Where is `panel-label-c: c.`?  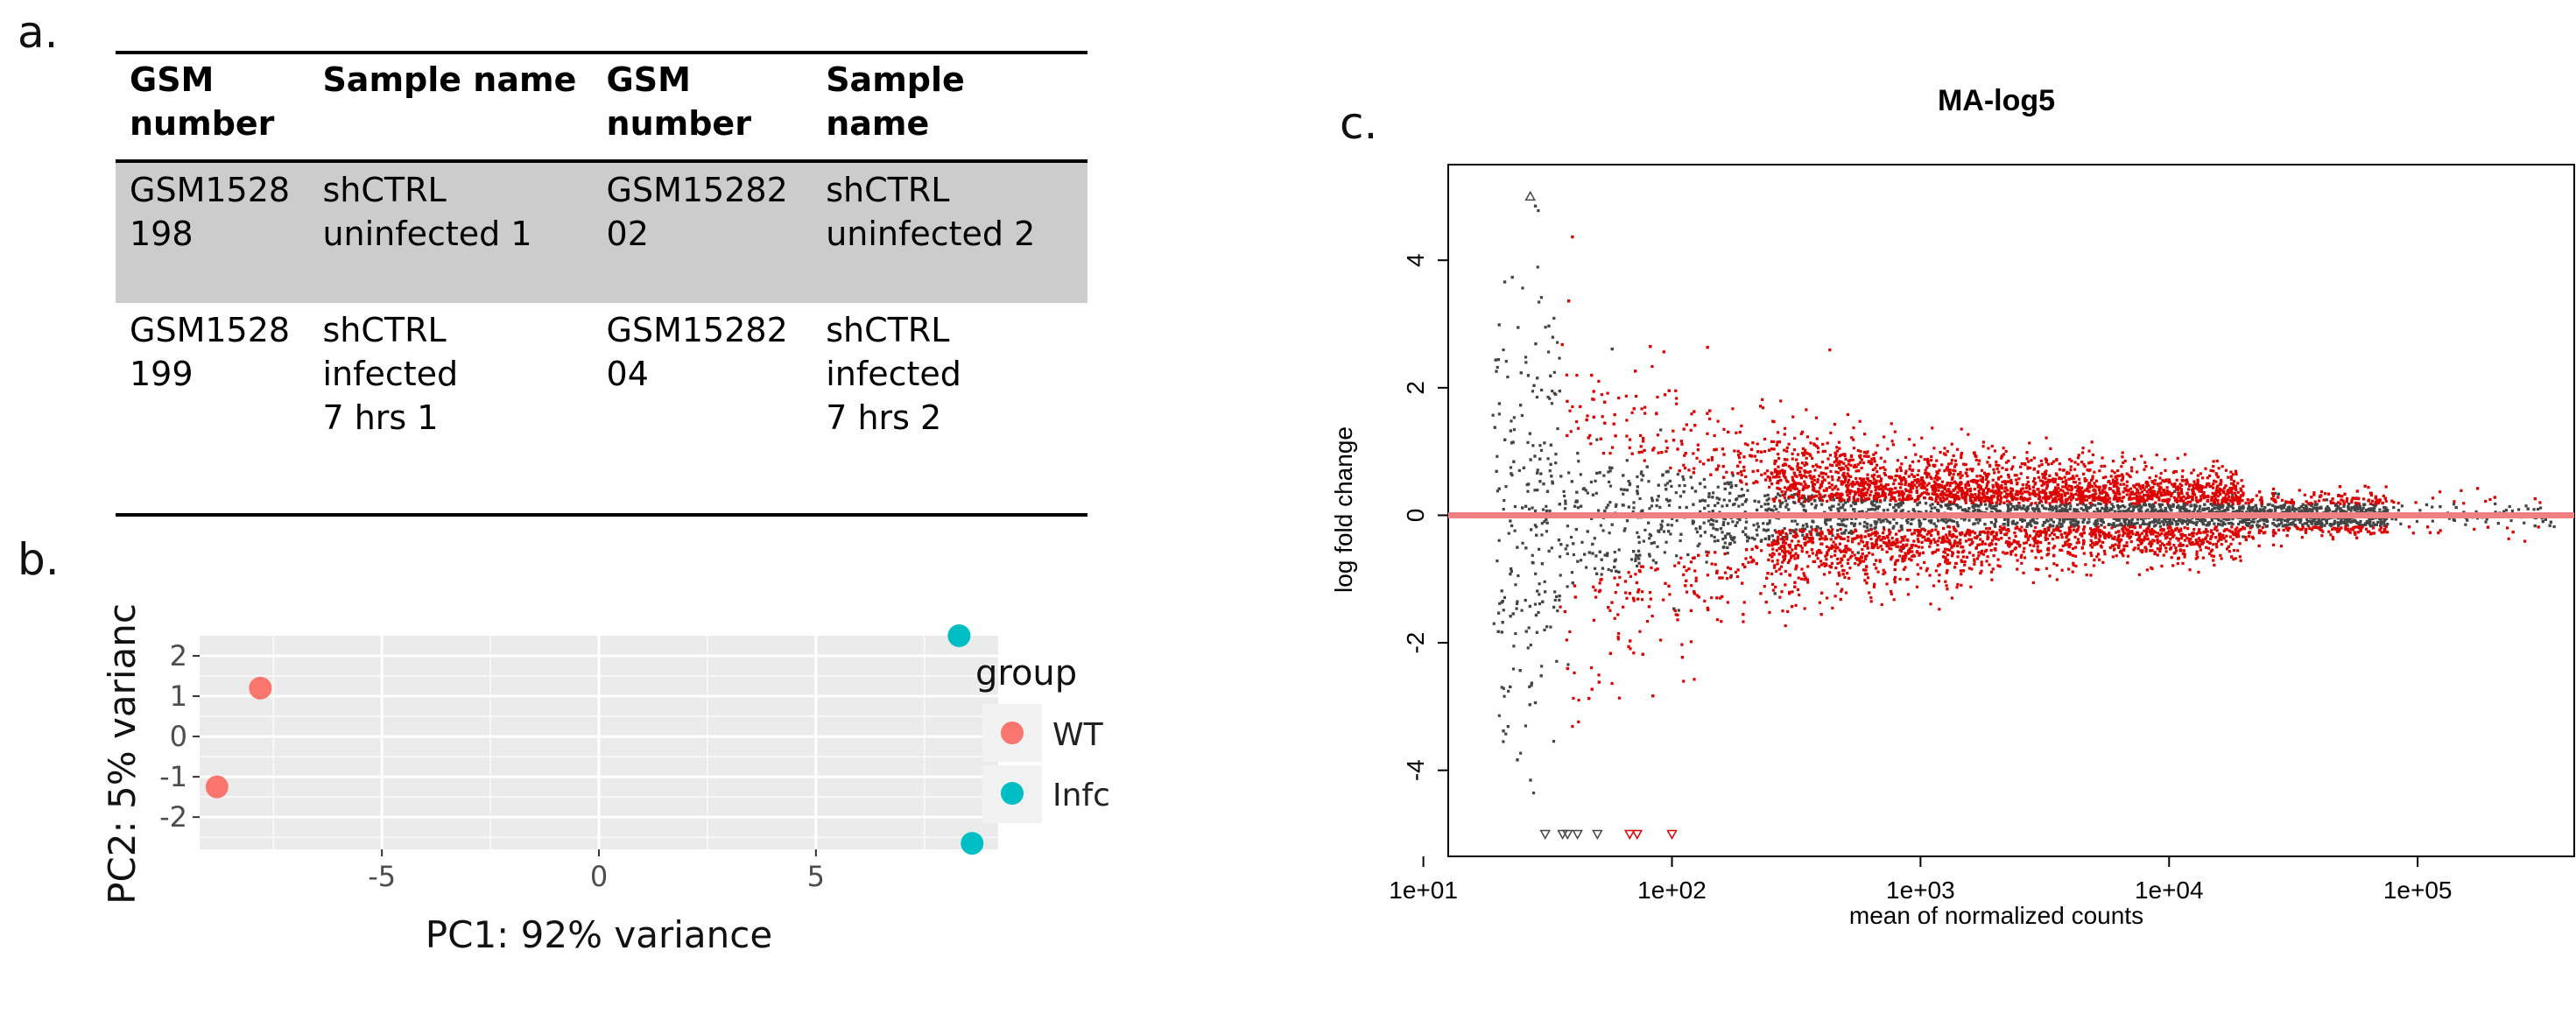 panel-label-c: c. is located at coordinates (1359, 123).